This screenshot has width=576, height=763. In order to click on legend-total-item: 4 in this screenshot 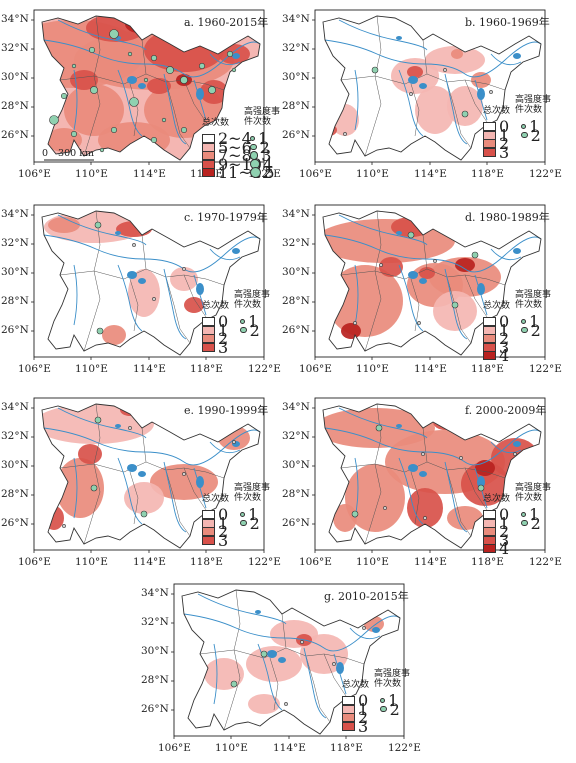, I will do `click(496, 548)`.